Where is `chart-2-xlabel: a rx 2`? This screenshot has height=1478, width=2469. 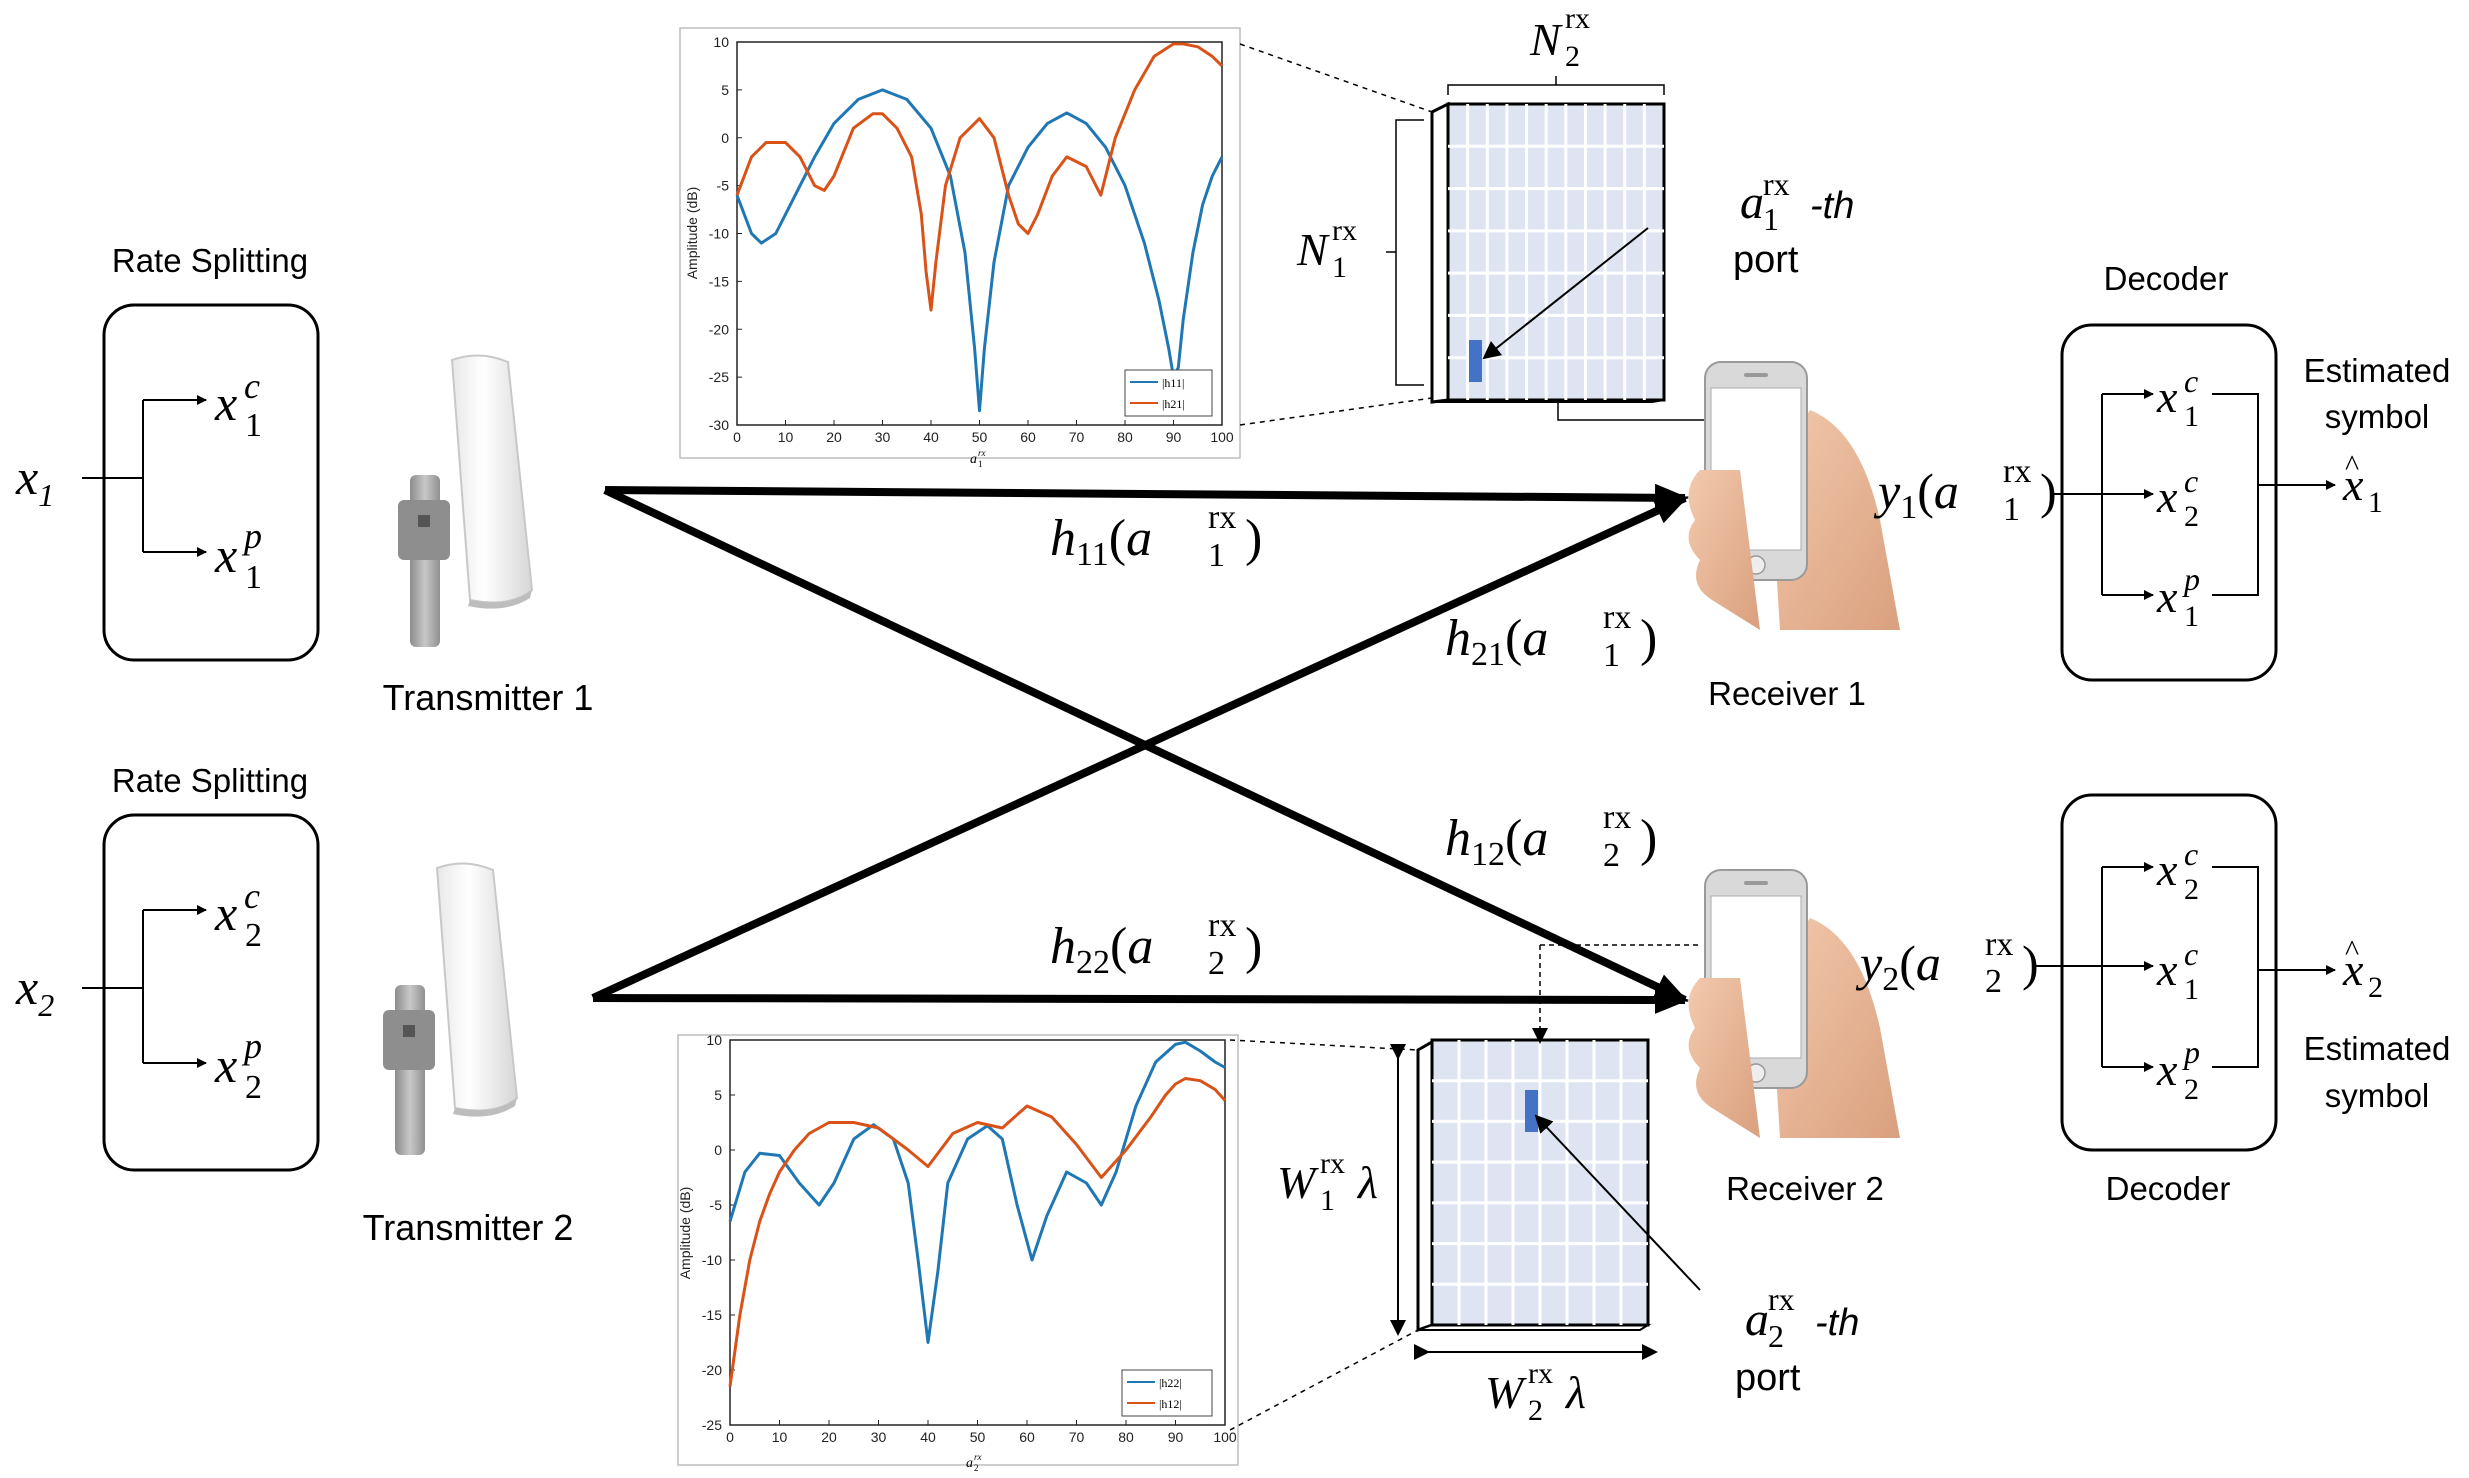 chart-2-xlabel: a rx 2 is located at coordinates (974, 1462).